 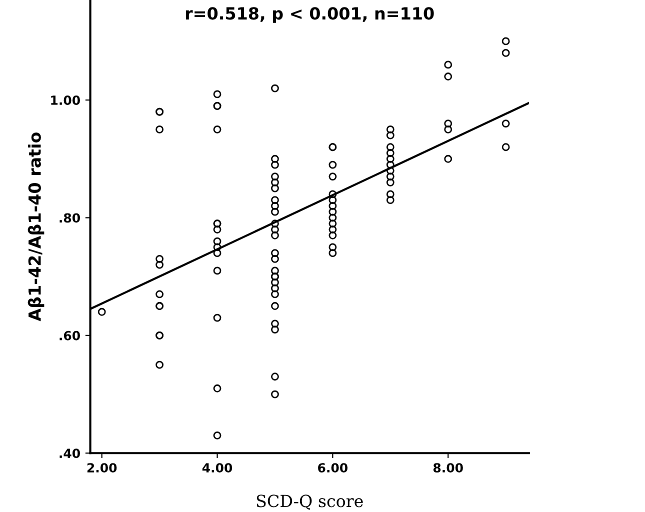 I want to click on x-tick-label: 4.00, so click(x=217, y=468).